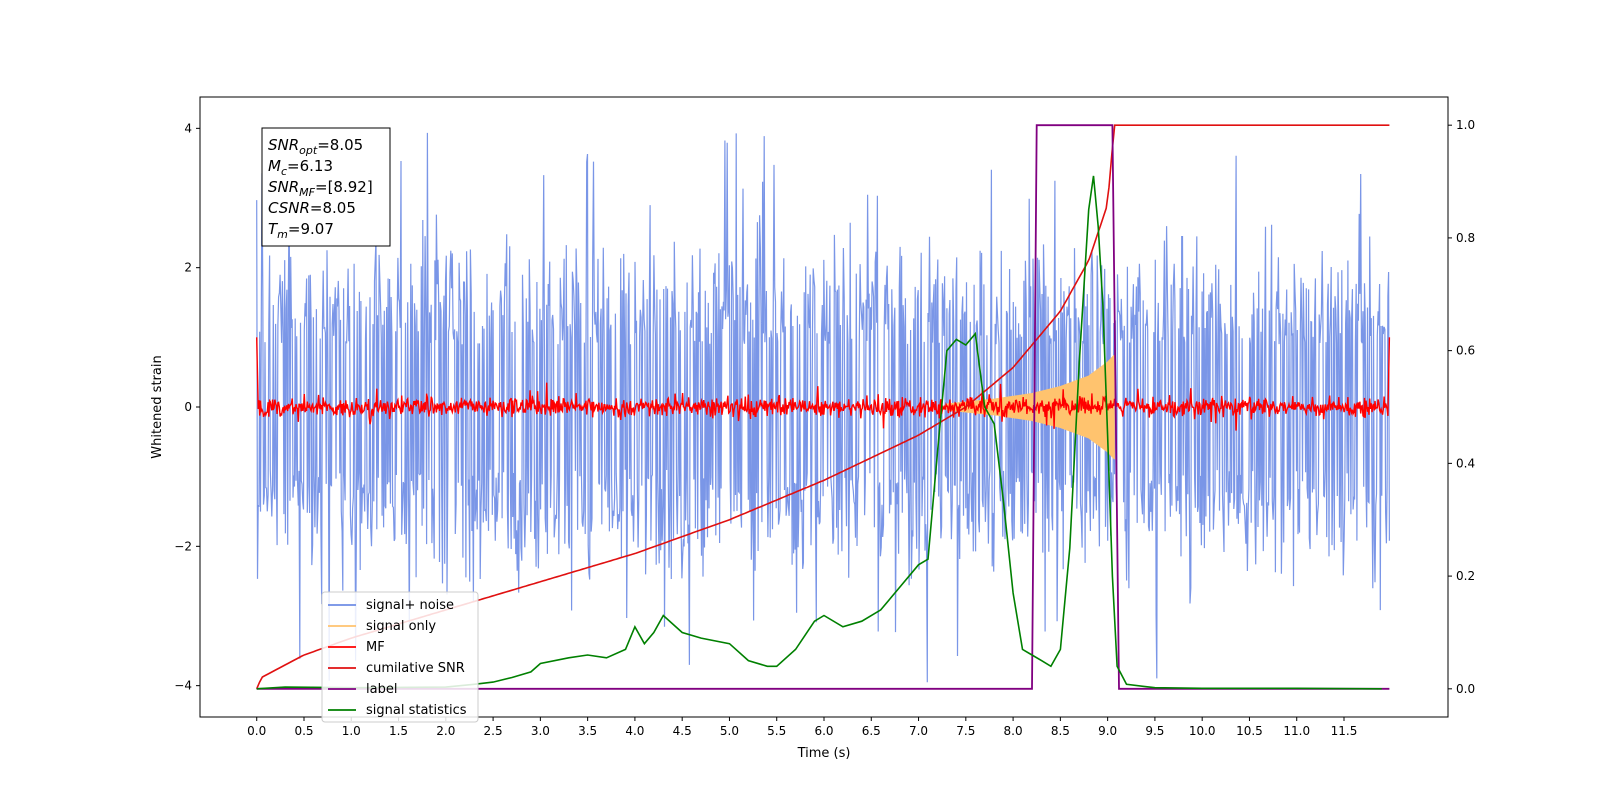 The height and width of the screenshot is (804, 1600). I want to click on y-tick-label: 4, so click(188, 128).